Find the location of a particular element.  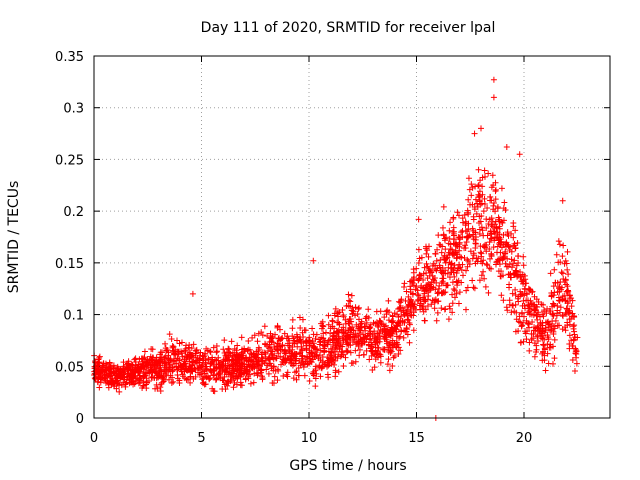

y-tick-label: 0 is located at coordinates (80, 419).